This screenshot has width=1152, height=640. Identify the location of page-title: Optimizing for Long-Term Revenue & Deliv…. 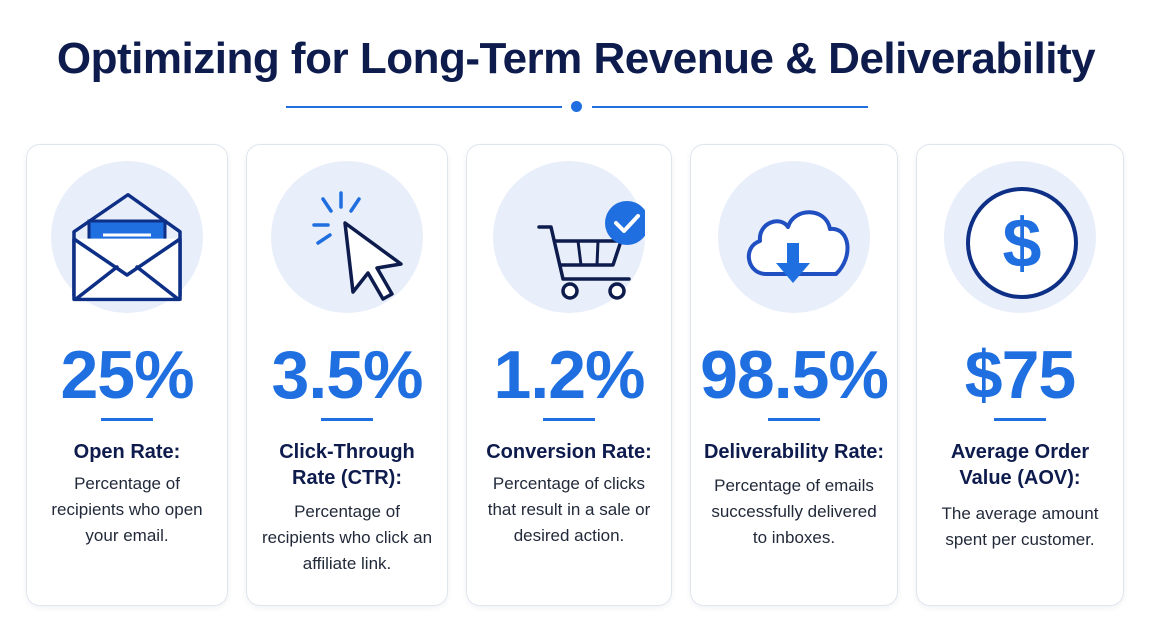
(576, 58).